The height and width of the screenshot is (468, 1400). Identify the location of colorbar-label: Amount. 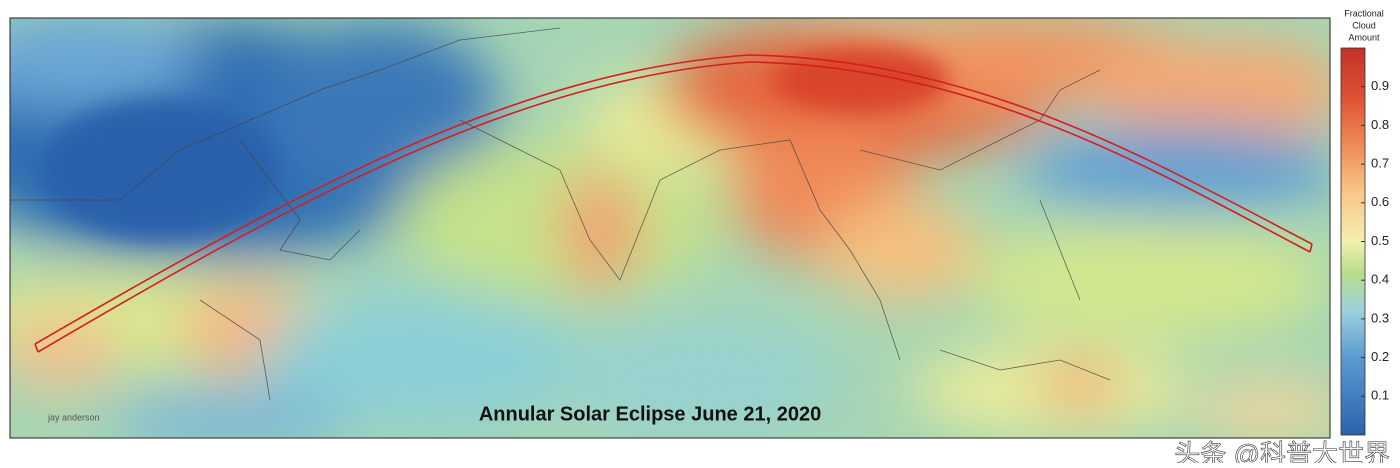
(1364, 37).